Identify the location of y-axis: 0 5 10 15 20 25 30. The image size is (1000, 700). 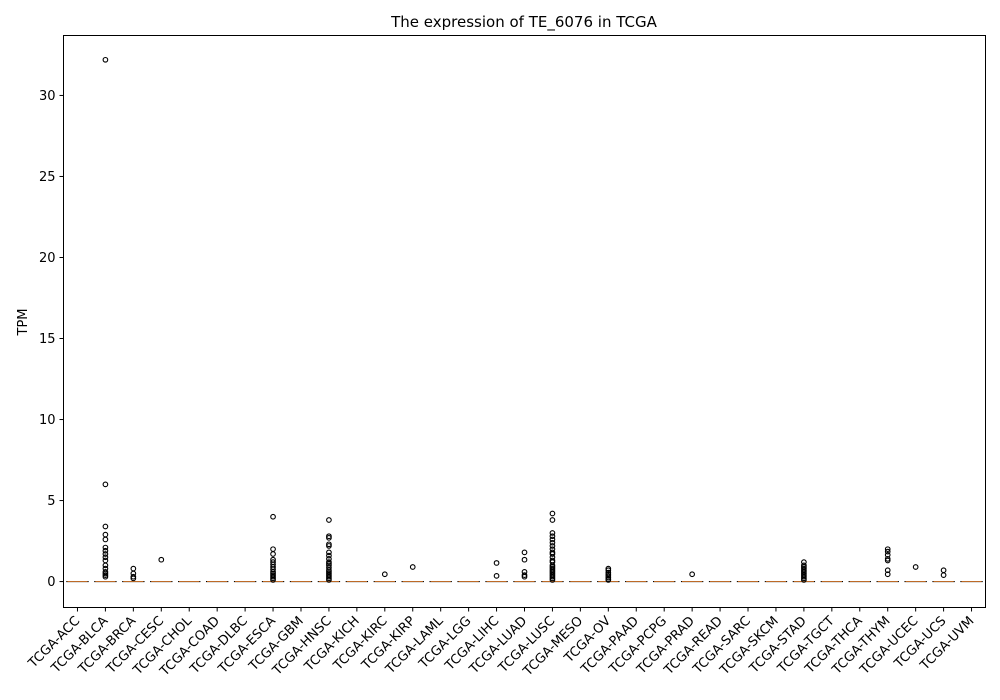
(51, 339).